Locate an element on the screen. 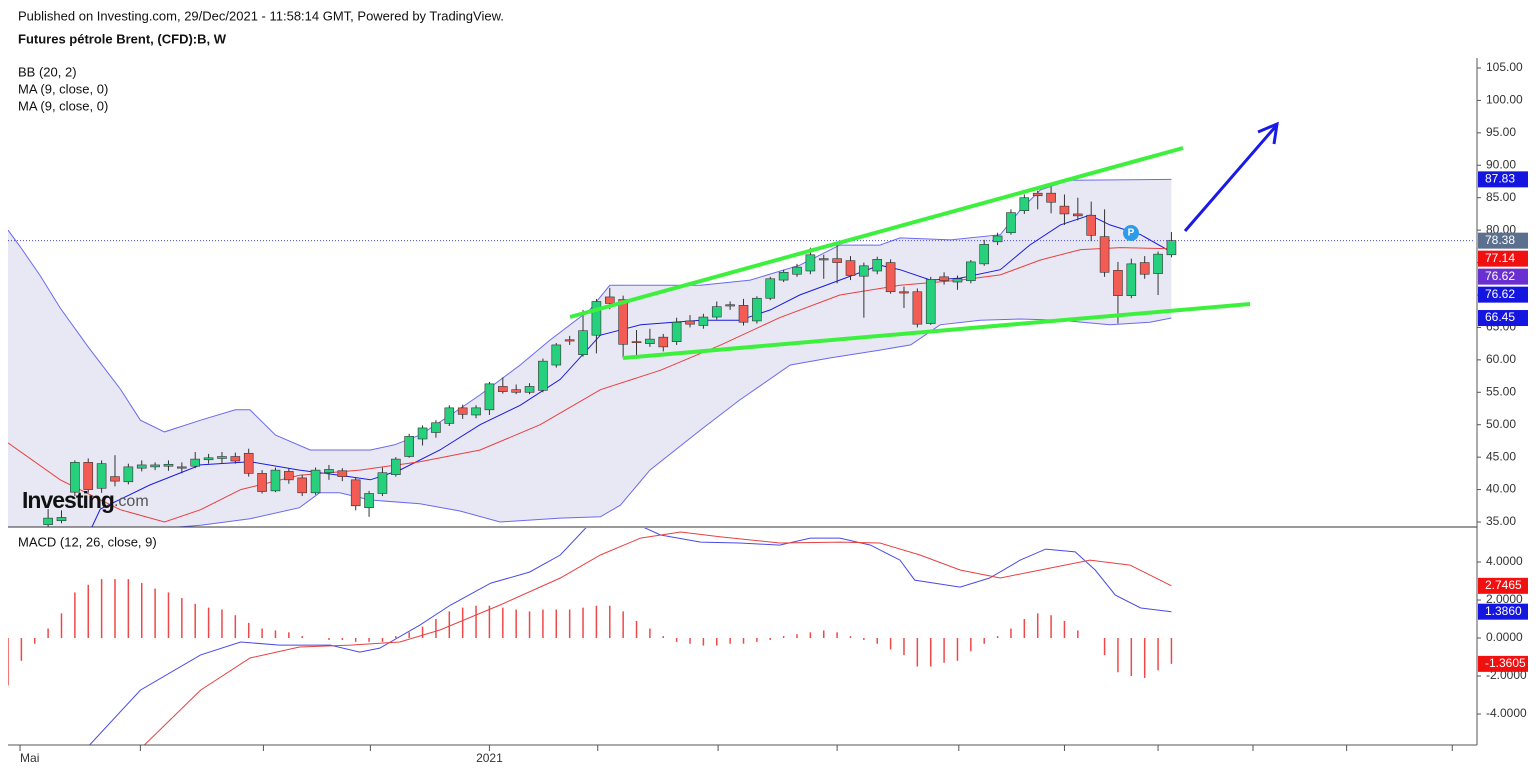 The height and width of the screenshot is (777, 1539). y-tick-label: 55.00 is located at coordinates (1501, 391).